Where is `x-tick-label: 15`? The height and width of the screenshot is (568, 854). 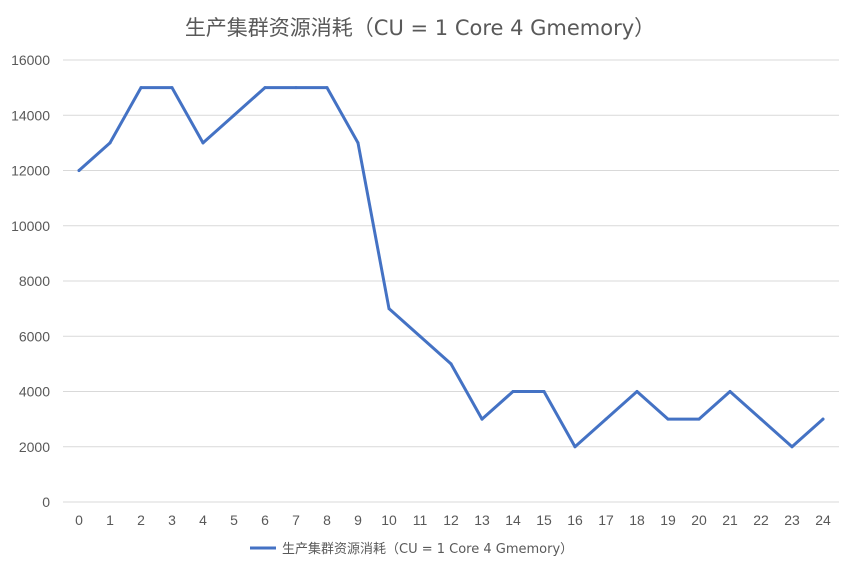
x-tick-label: 15 is located at coordinates (544, 520).